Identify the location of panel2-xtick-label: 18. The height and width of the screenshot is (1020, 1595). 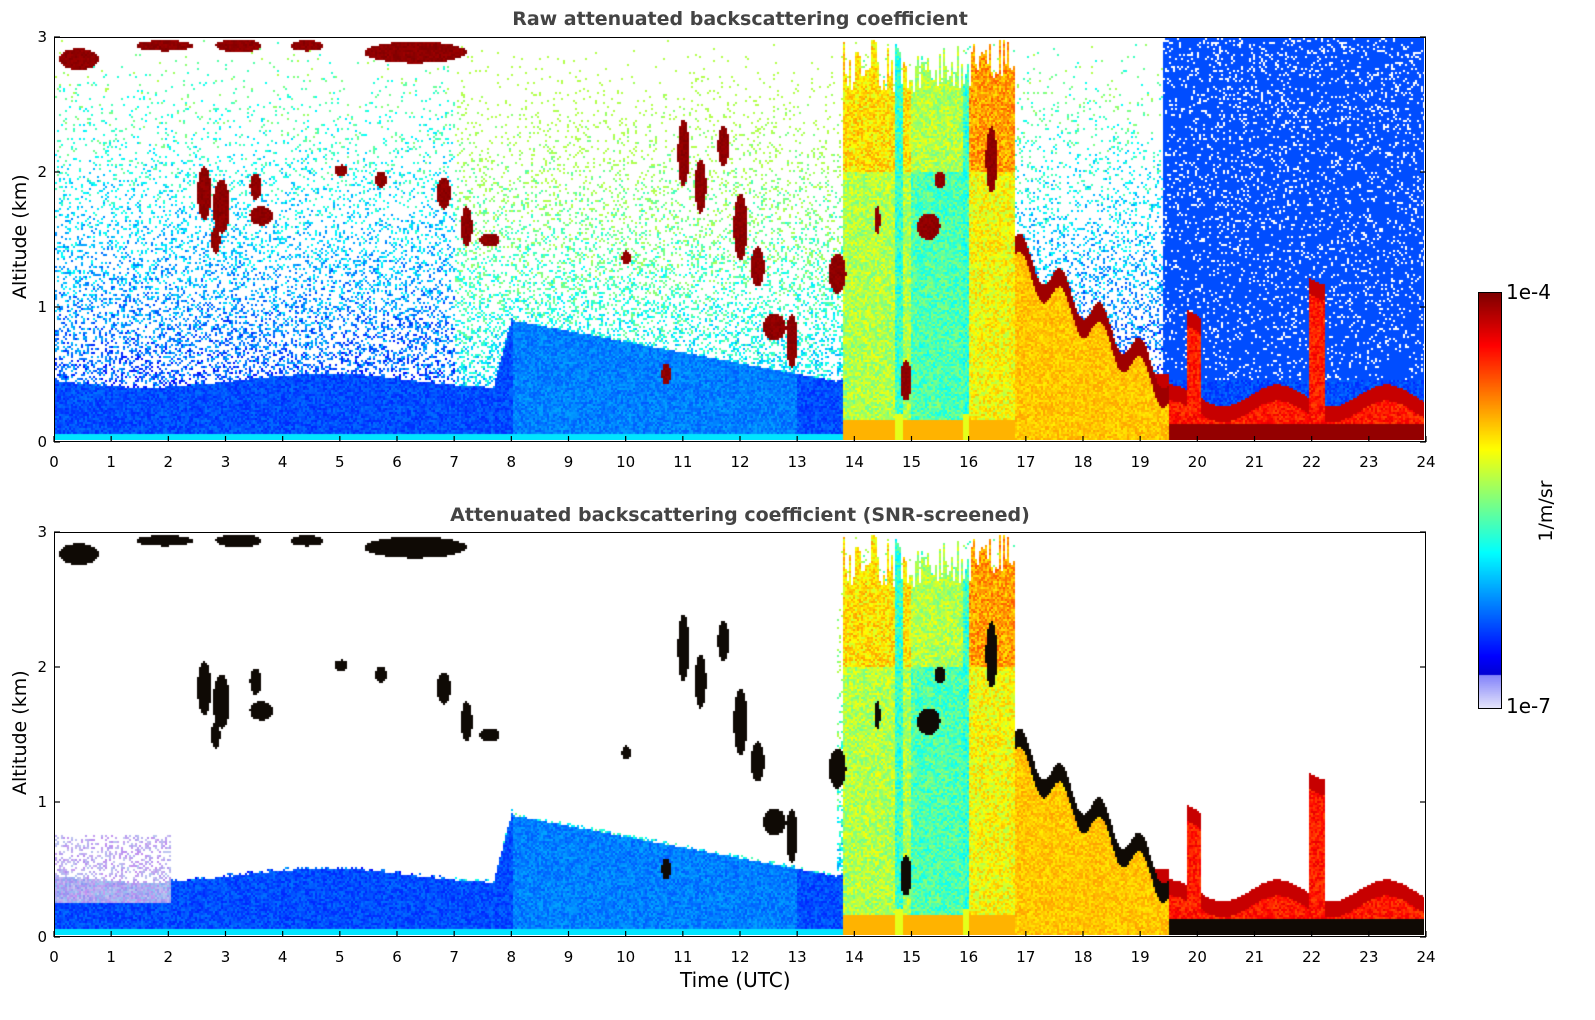
(1082, 957).